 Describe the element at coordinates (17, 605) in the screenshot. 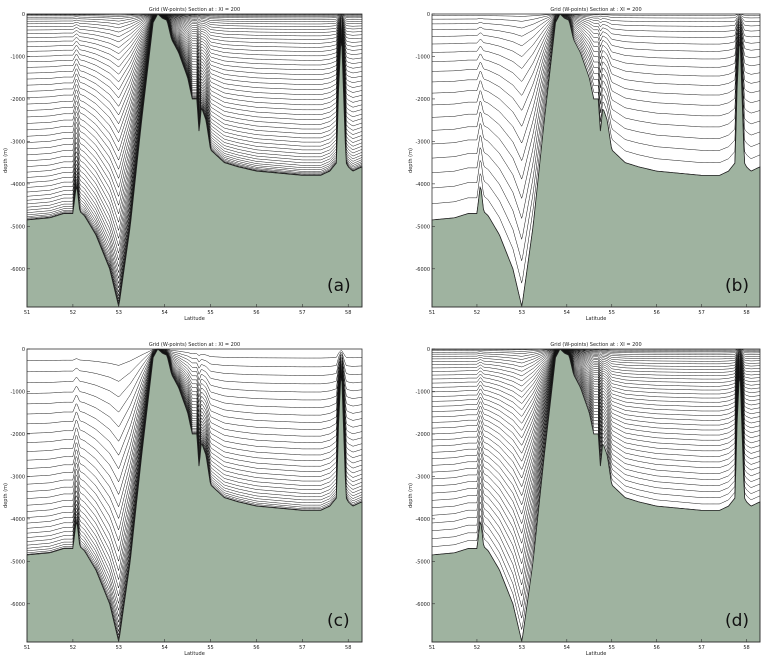

I see `y-tick-label: -6000` at that location.